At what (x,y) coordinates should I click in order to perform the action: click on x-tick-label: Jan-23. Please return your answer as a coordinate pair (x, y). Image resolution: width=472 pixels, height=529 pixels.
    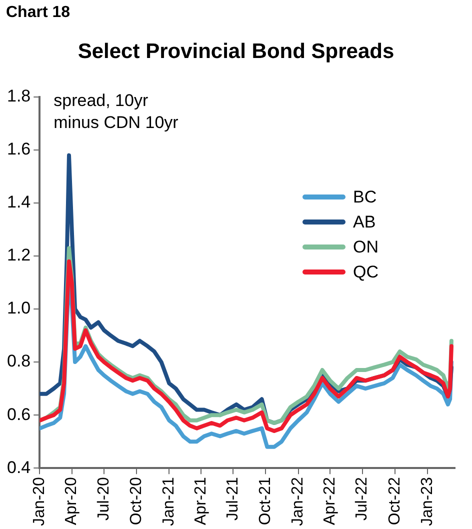
    Looking at the image, I should click on (427, 501).